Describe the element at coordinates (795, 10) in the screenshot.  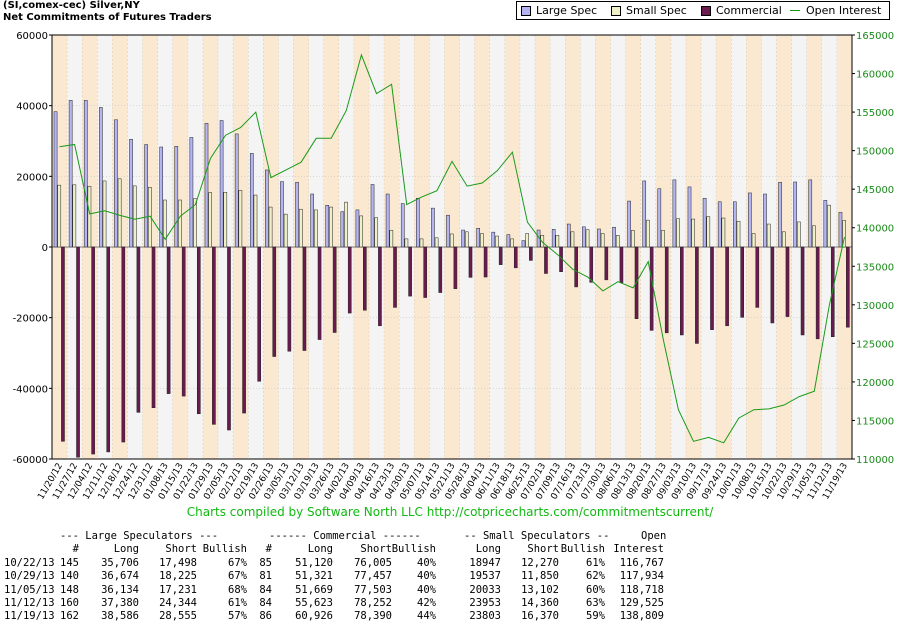
I see `legend-line-open-interest` at that location.